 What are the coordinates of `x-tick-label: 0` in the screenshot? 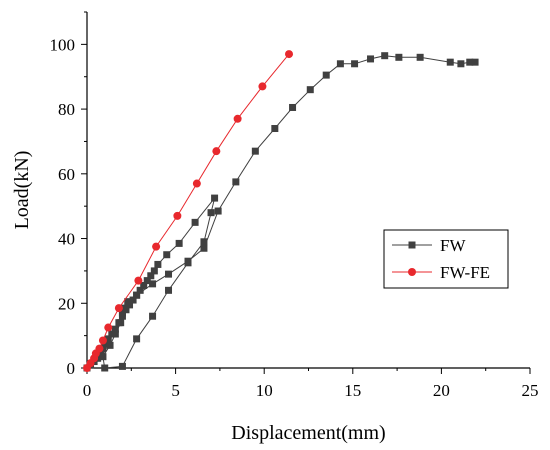 It's located at (87, 390).